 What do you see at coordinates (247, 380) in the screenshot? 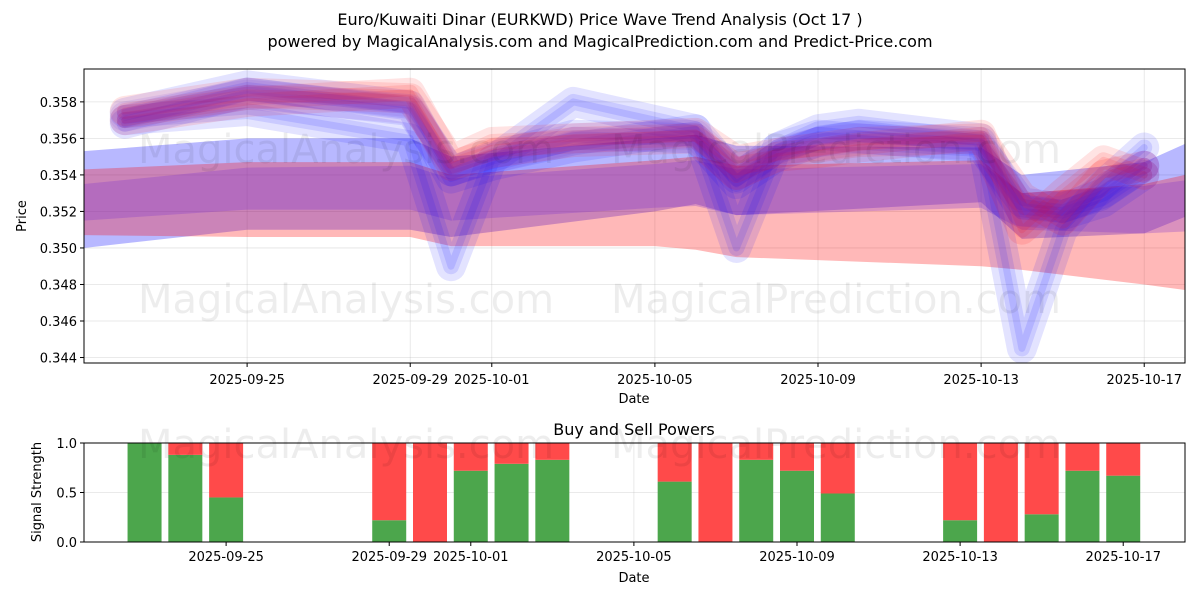
I see `top-x-tick-label: 2025-09-25` at bounding box center [247, 380].